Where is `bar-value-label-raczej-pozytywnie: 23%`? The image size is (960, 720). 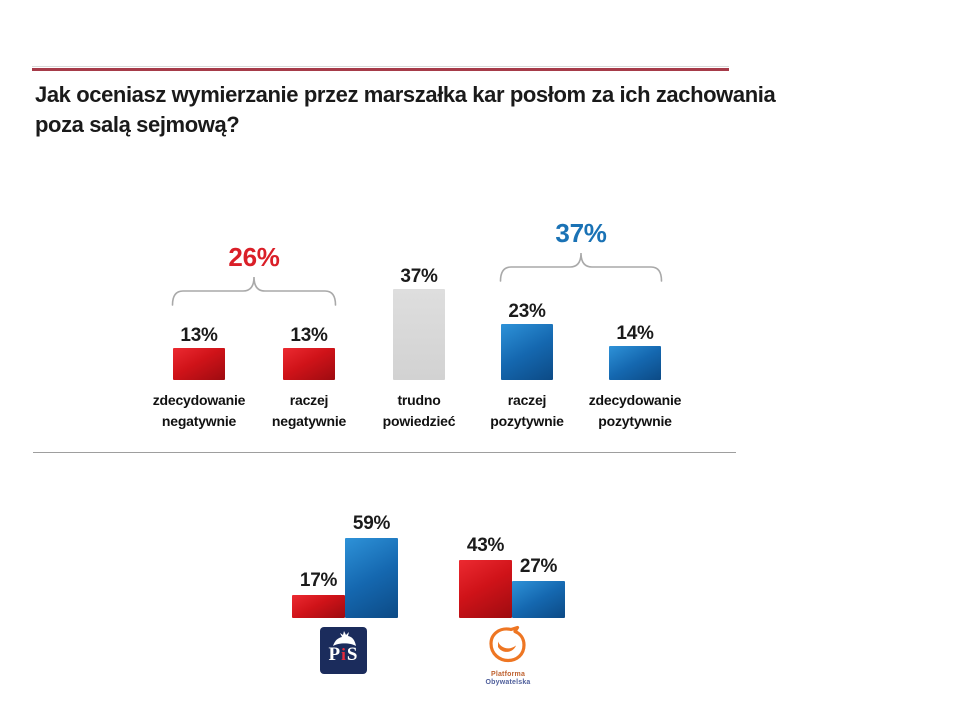 bar-value-label-raczej-pozytywnie: 23% is located at coordinates (527, 311).